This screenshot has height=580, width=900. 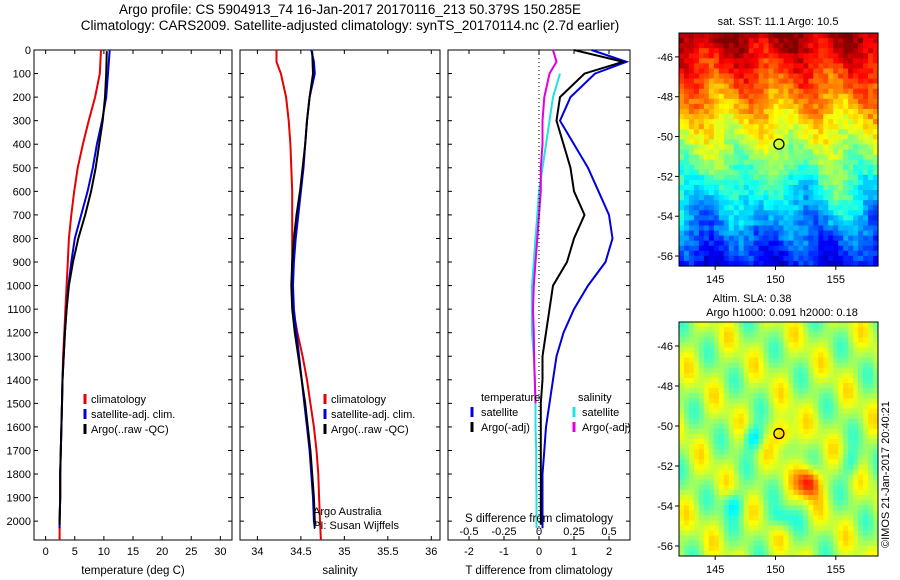 I want to click on credit-text: ©IMOS 21-Jan-2017 20:40:21, so click(x=886, y=474).